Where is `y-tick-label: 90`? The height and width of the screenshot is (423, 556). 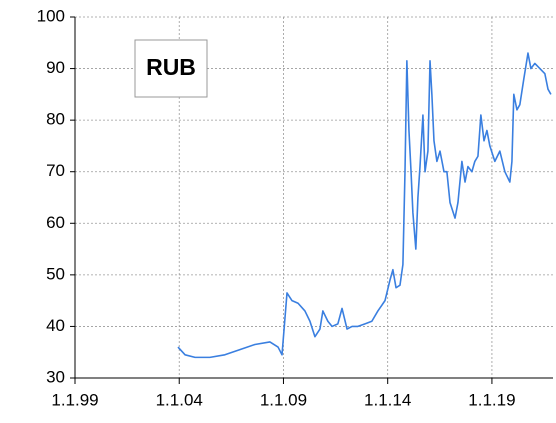 y-tick-label: 90 is located at coordinates (55, 67).